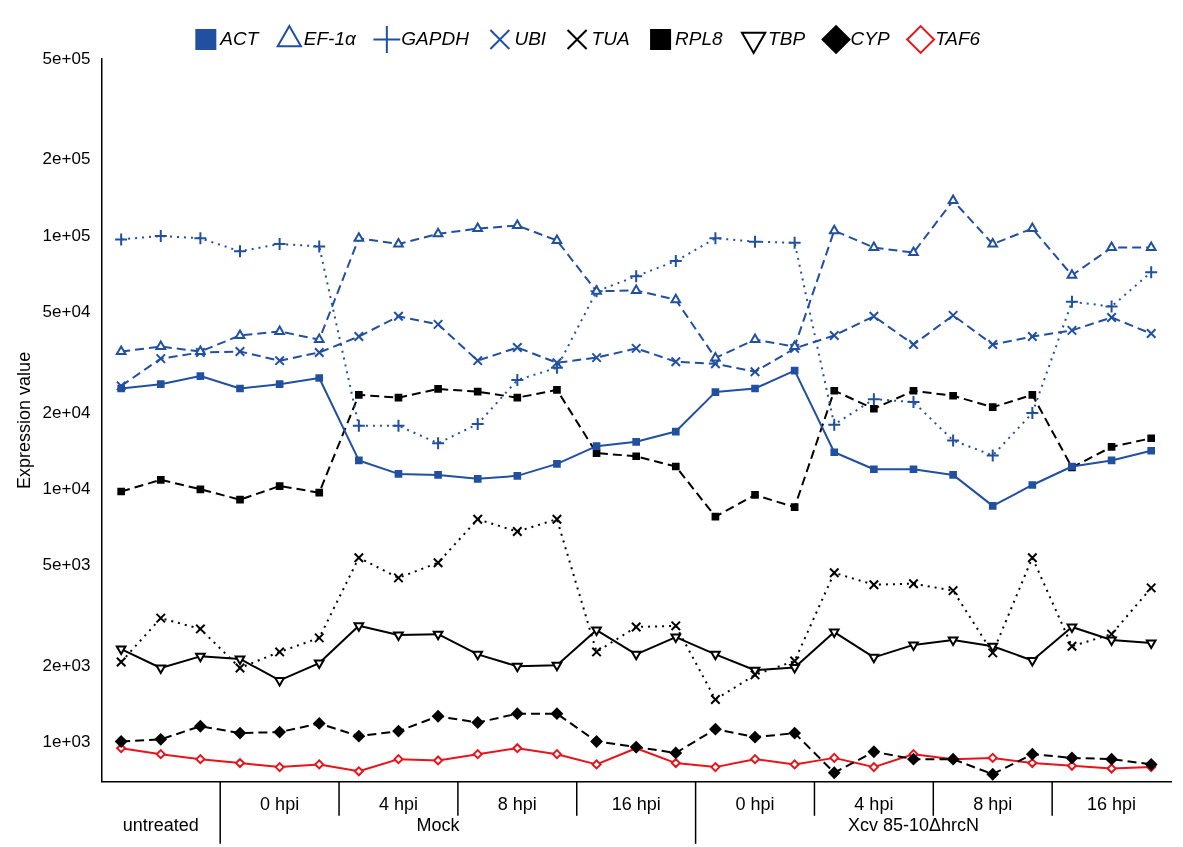 Image resolution: width=1183 pixels, height=847 pixels. I want to click on x-tick-label: untreated, so click(160, 825).